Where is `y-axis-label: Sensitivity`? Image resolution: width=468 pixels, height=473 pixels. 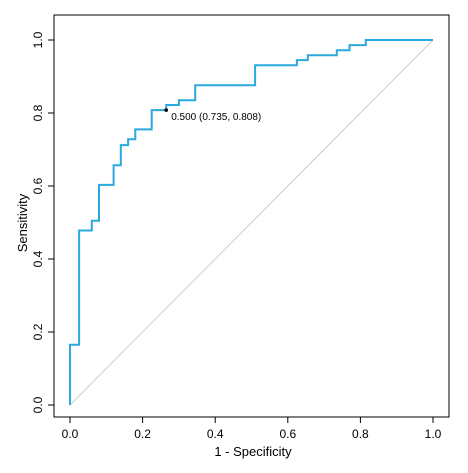 y-axis-label: Sensitivity is located at coordinates (22, 222).